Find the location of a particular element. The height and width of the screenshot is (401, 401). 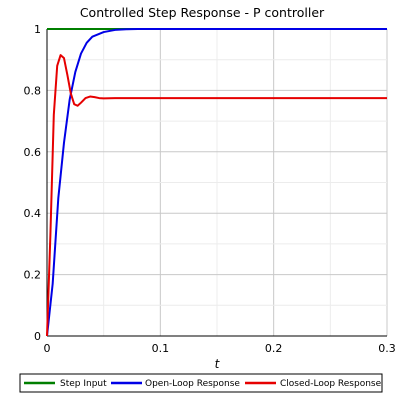

chart-title: Controlled Step Response - P controller is located at coordinates (202, 12).